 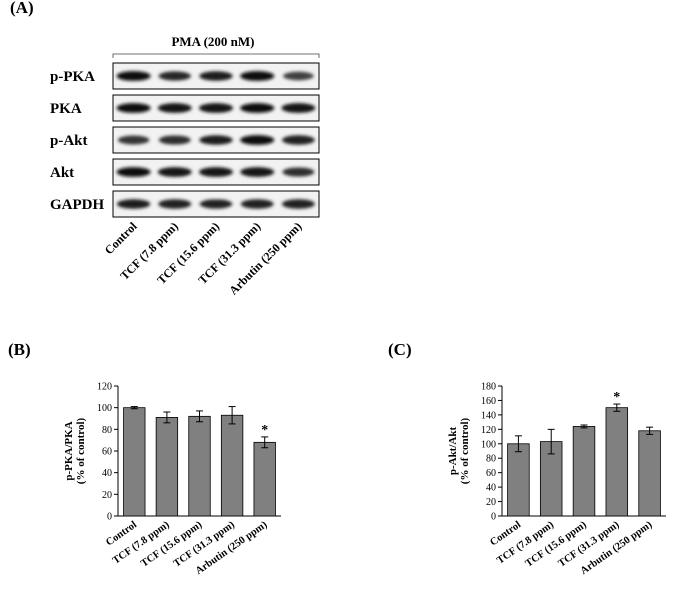 I want to click on y-axis-title: p-PKA/PKA(% of control), so click(x=75, y=450).